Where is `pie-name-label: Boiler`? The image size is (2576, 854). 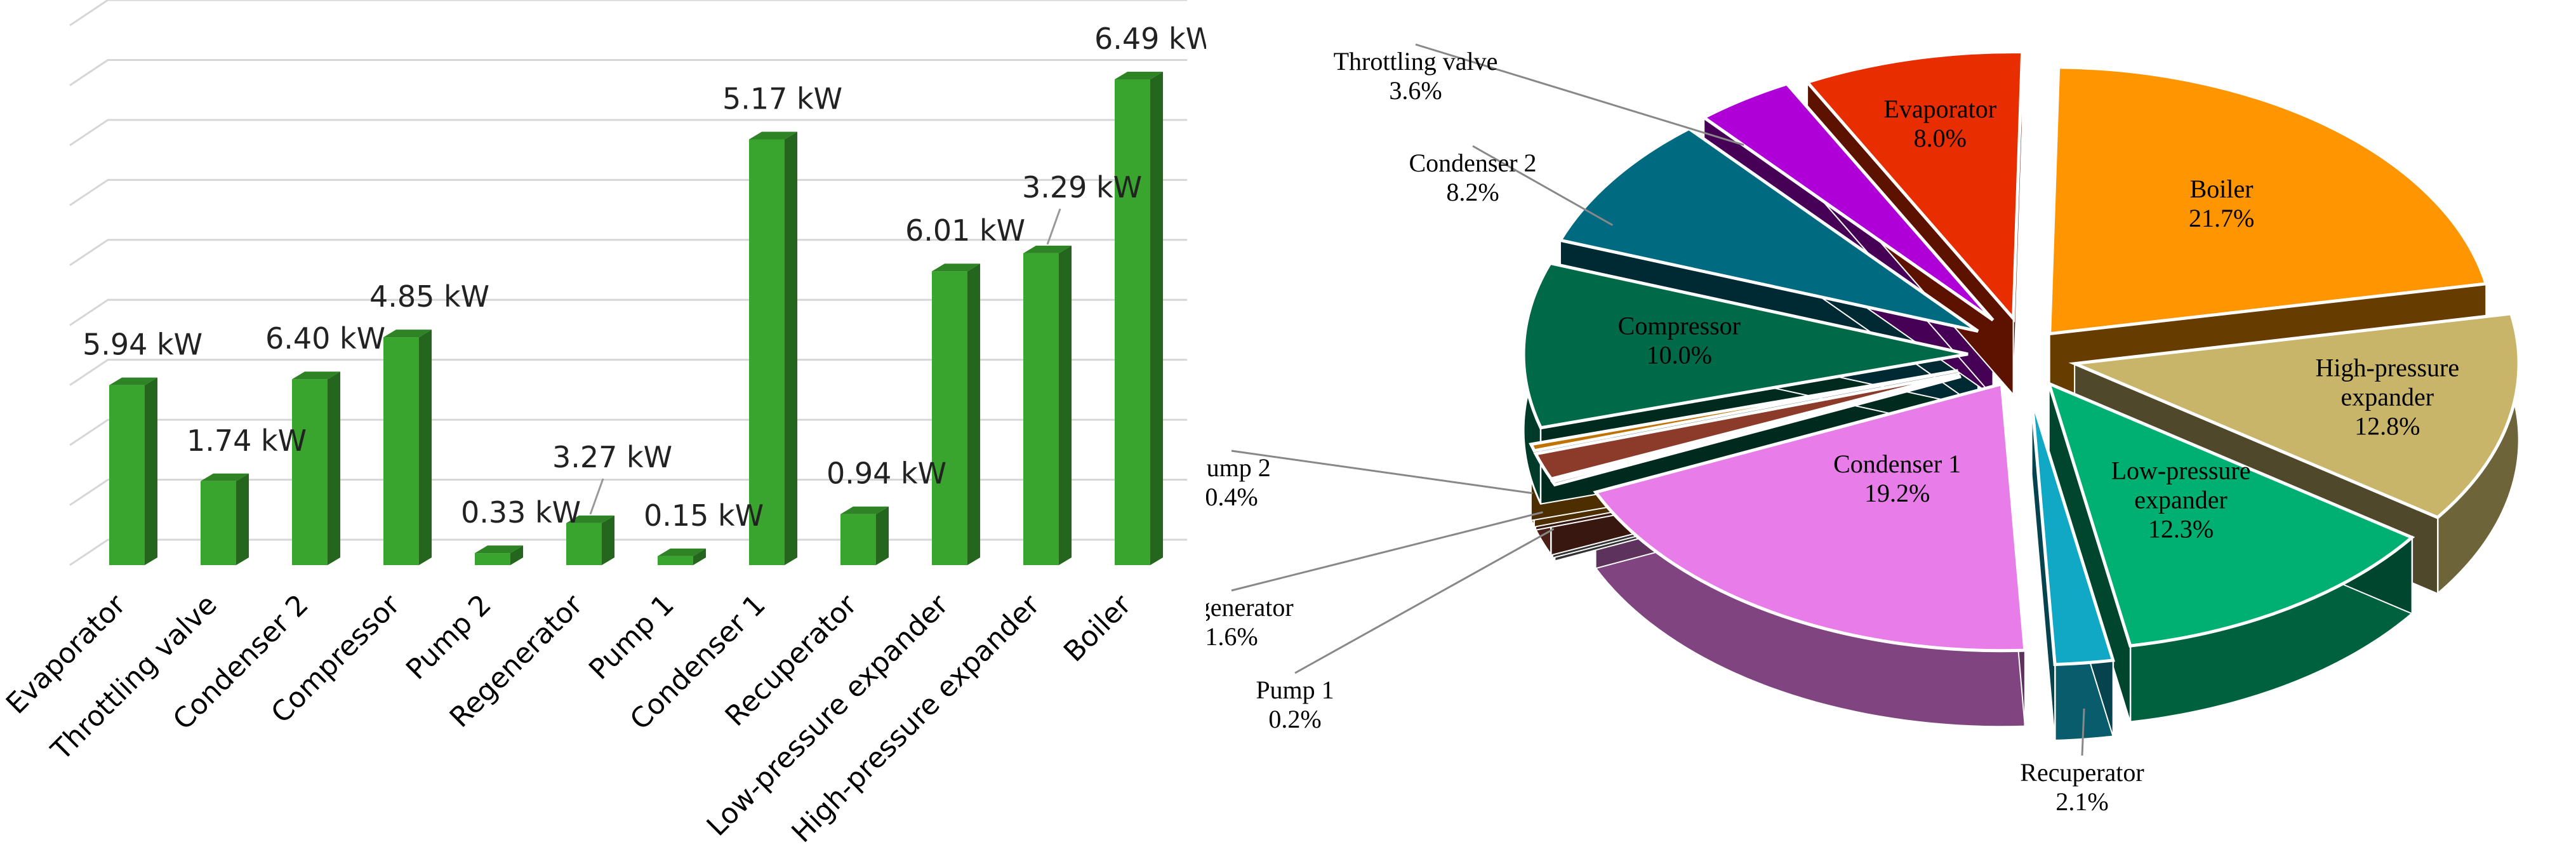
pie-name-label: Boiler is located at coordinates (2222, 189).